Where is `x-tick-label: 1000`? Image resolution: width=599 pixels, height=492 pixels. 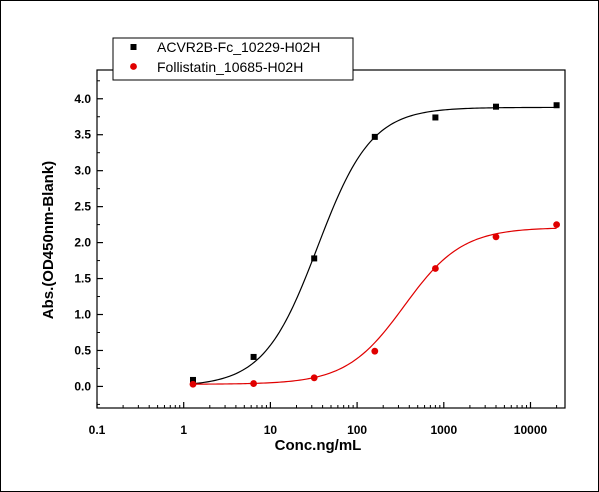
x-tick-label: 1000 is located at coordinates (443, 430).